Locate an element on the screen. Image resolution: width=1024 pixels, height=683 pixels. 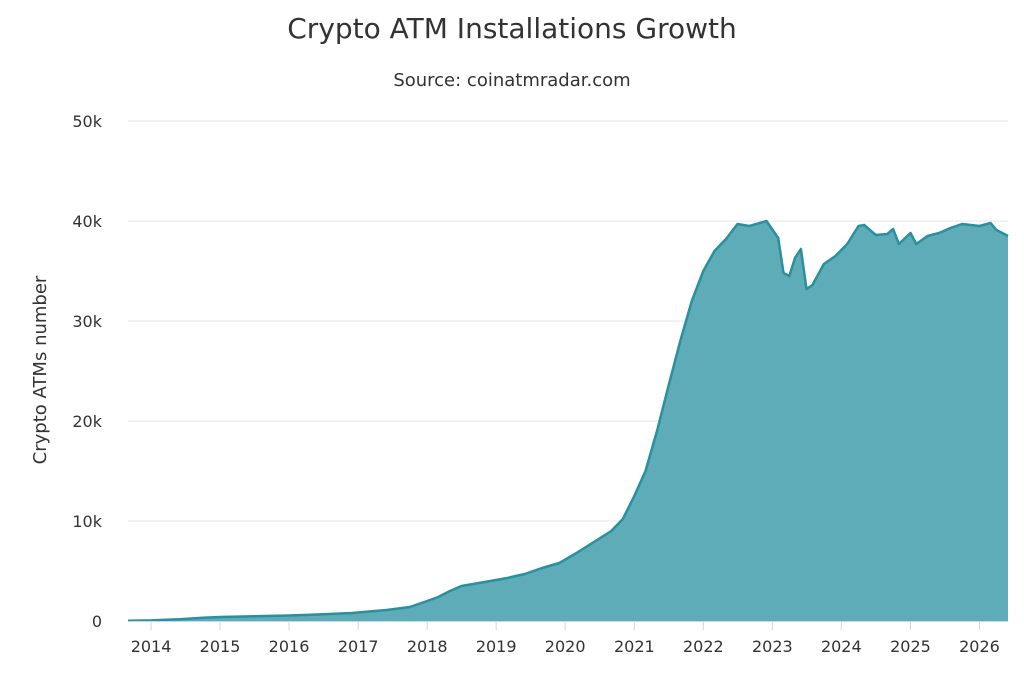
y-tick-label: 20k is located at coordinates (87, 421).